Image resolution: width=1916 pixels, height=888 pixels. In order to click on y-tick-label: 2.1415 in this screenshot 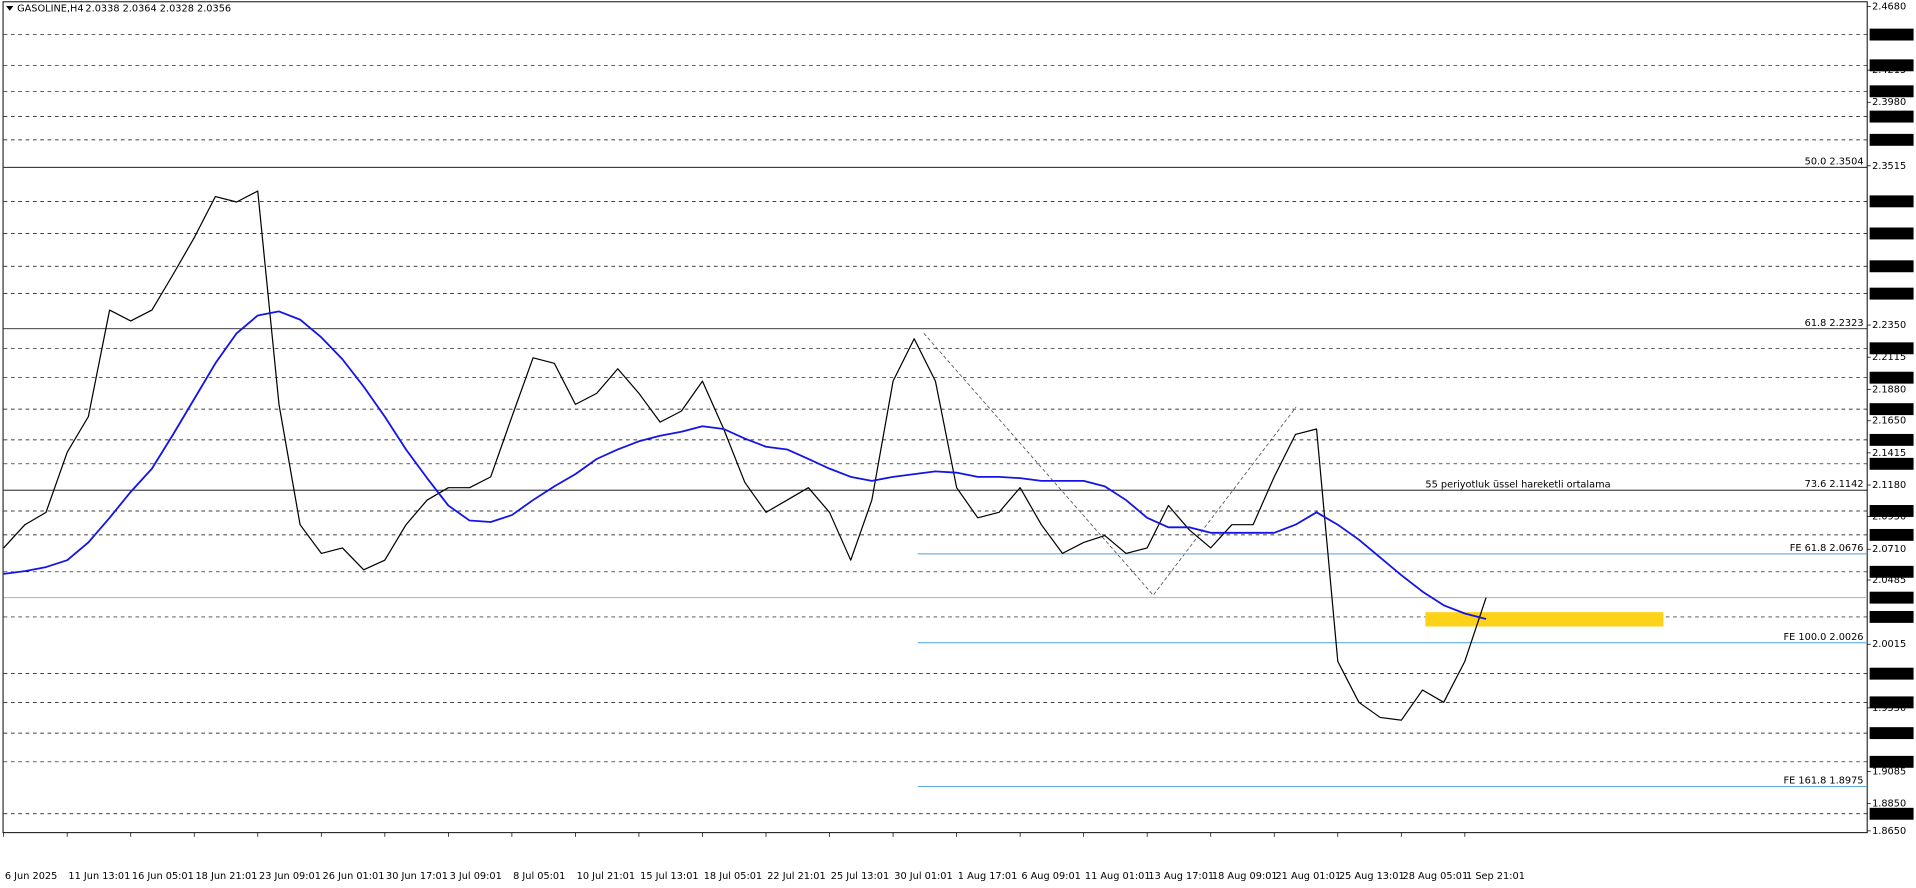, I will do `click(1889, 453)`.